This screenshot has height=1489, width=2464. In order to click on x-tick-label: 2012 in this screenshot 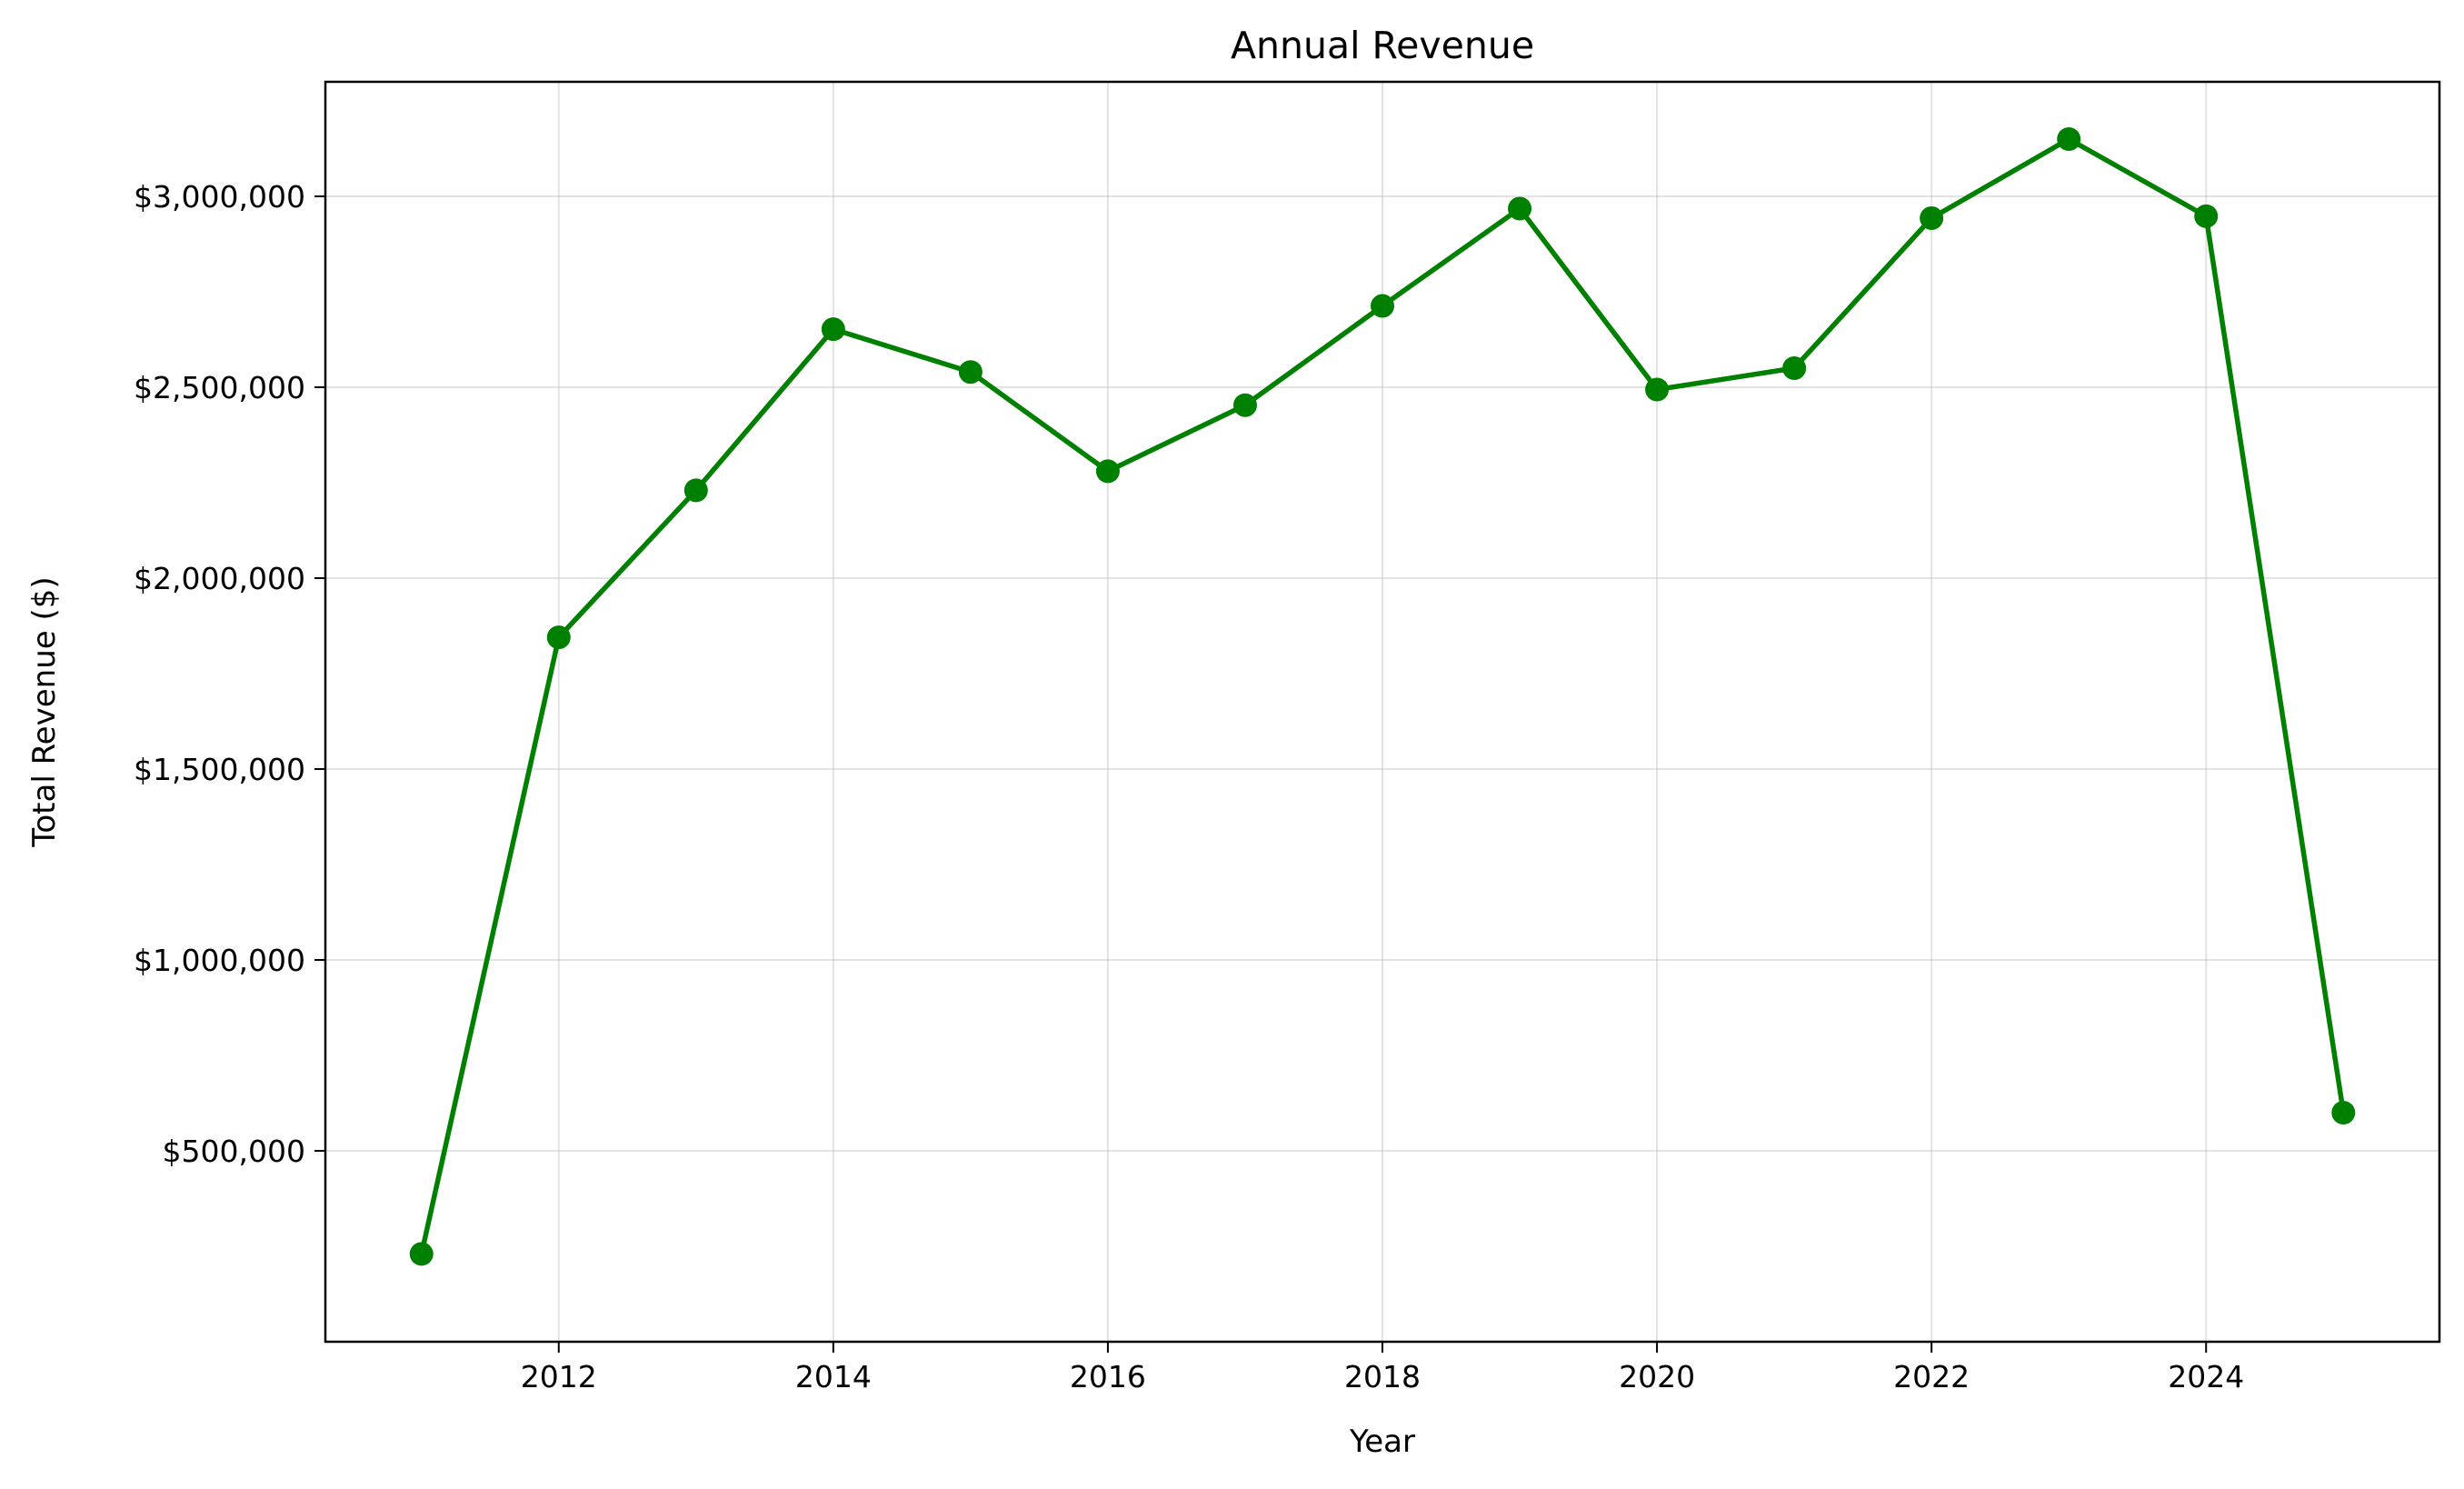, I will do `click(559, 1377)`.